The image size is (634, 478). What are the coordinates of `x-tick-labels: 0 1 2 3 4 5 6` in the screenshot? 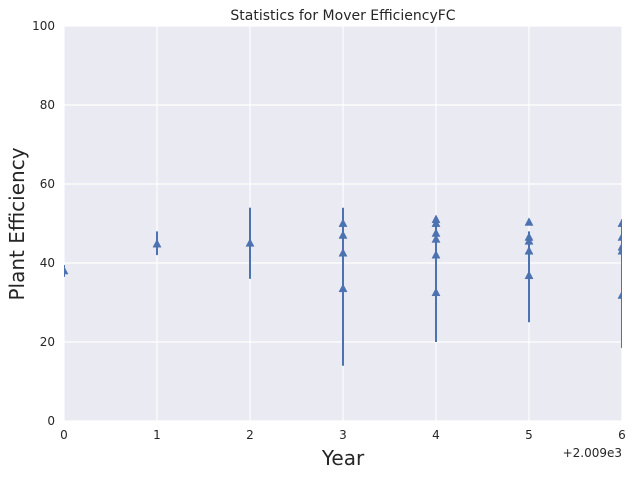 It's located at (343, 435).